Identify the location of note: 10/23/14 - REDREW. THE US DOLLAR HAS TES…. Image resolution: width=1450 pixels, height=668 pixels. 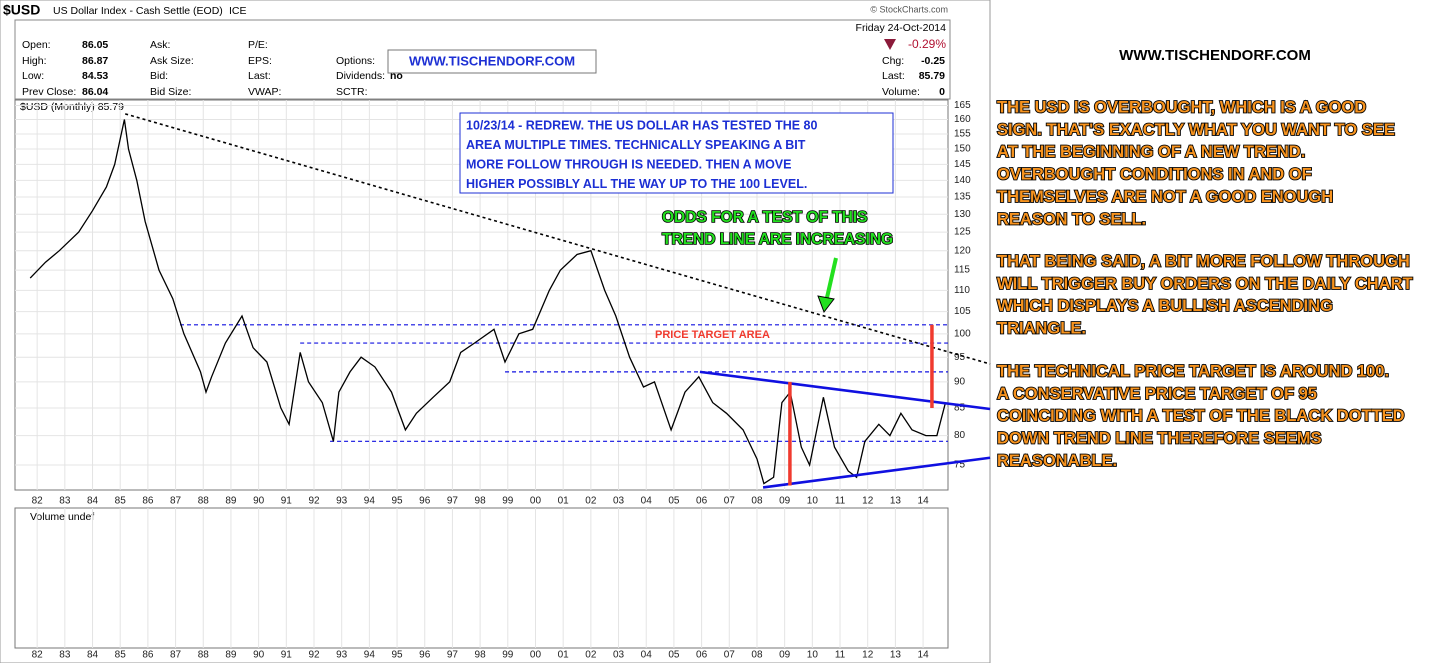
(642, 154).